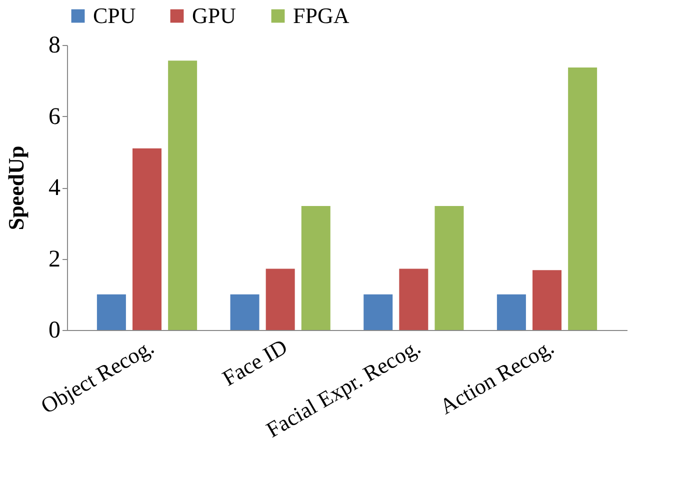  Describe the element at coordinates (114, 15) in the screenshot. I see `legend-label: CPU` at that location.